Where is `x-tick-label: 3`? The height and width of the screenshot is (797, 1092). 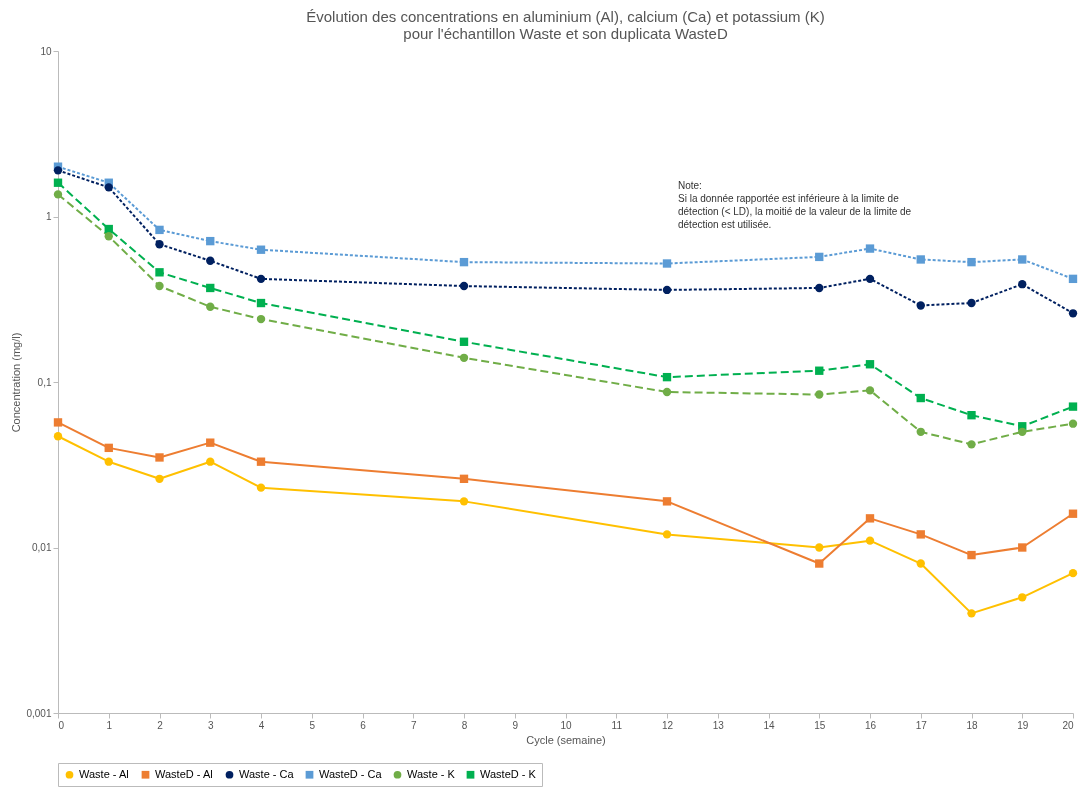
x-tick-label: 3 is located at coordinates (210, 725).